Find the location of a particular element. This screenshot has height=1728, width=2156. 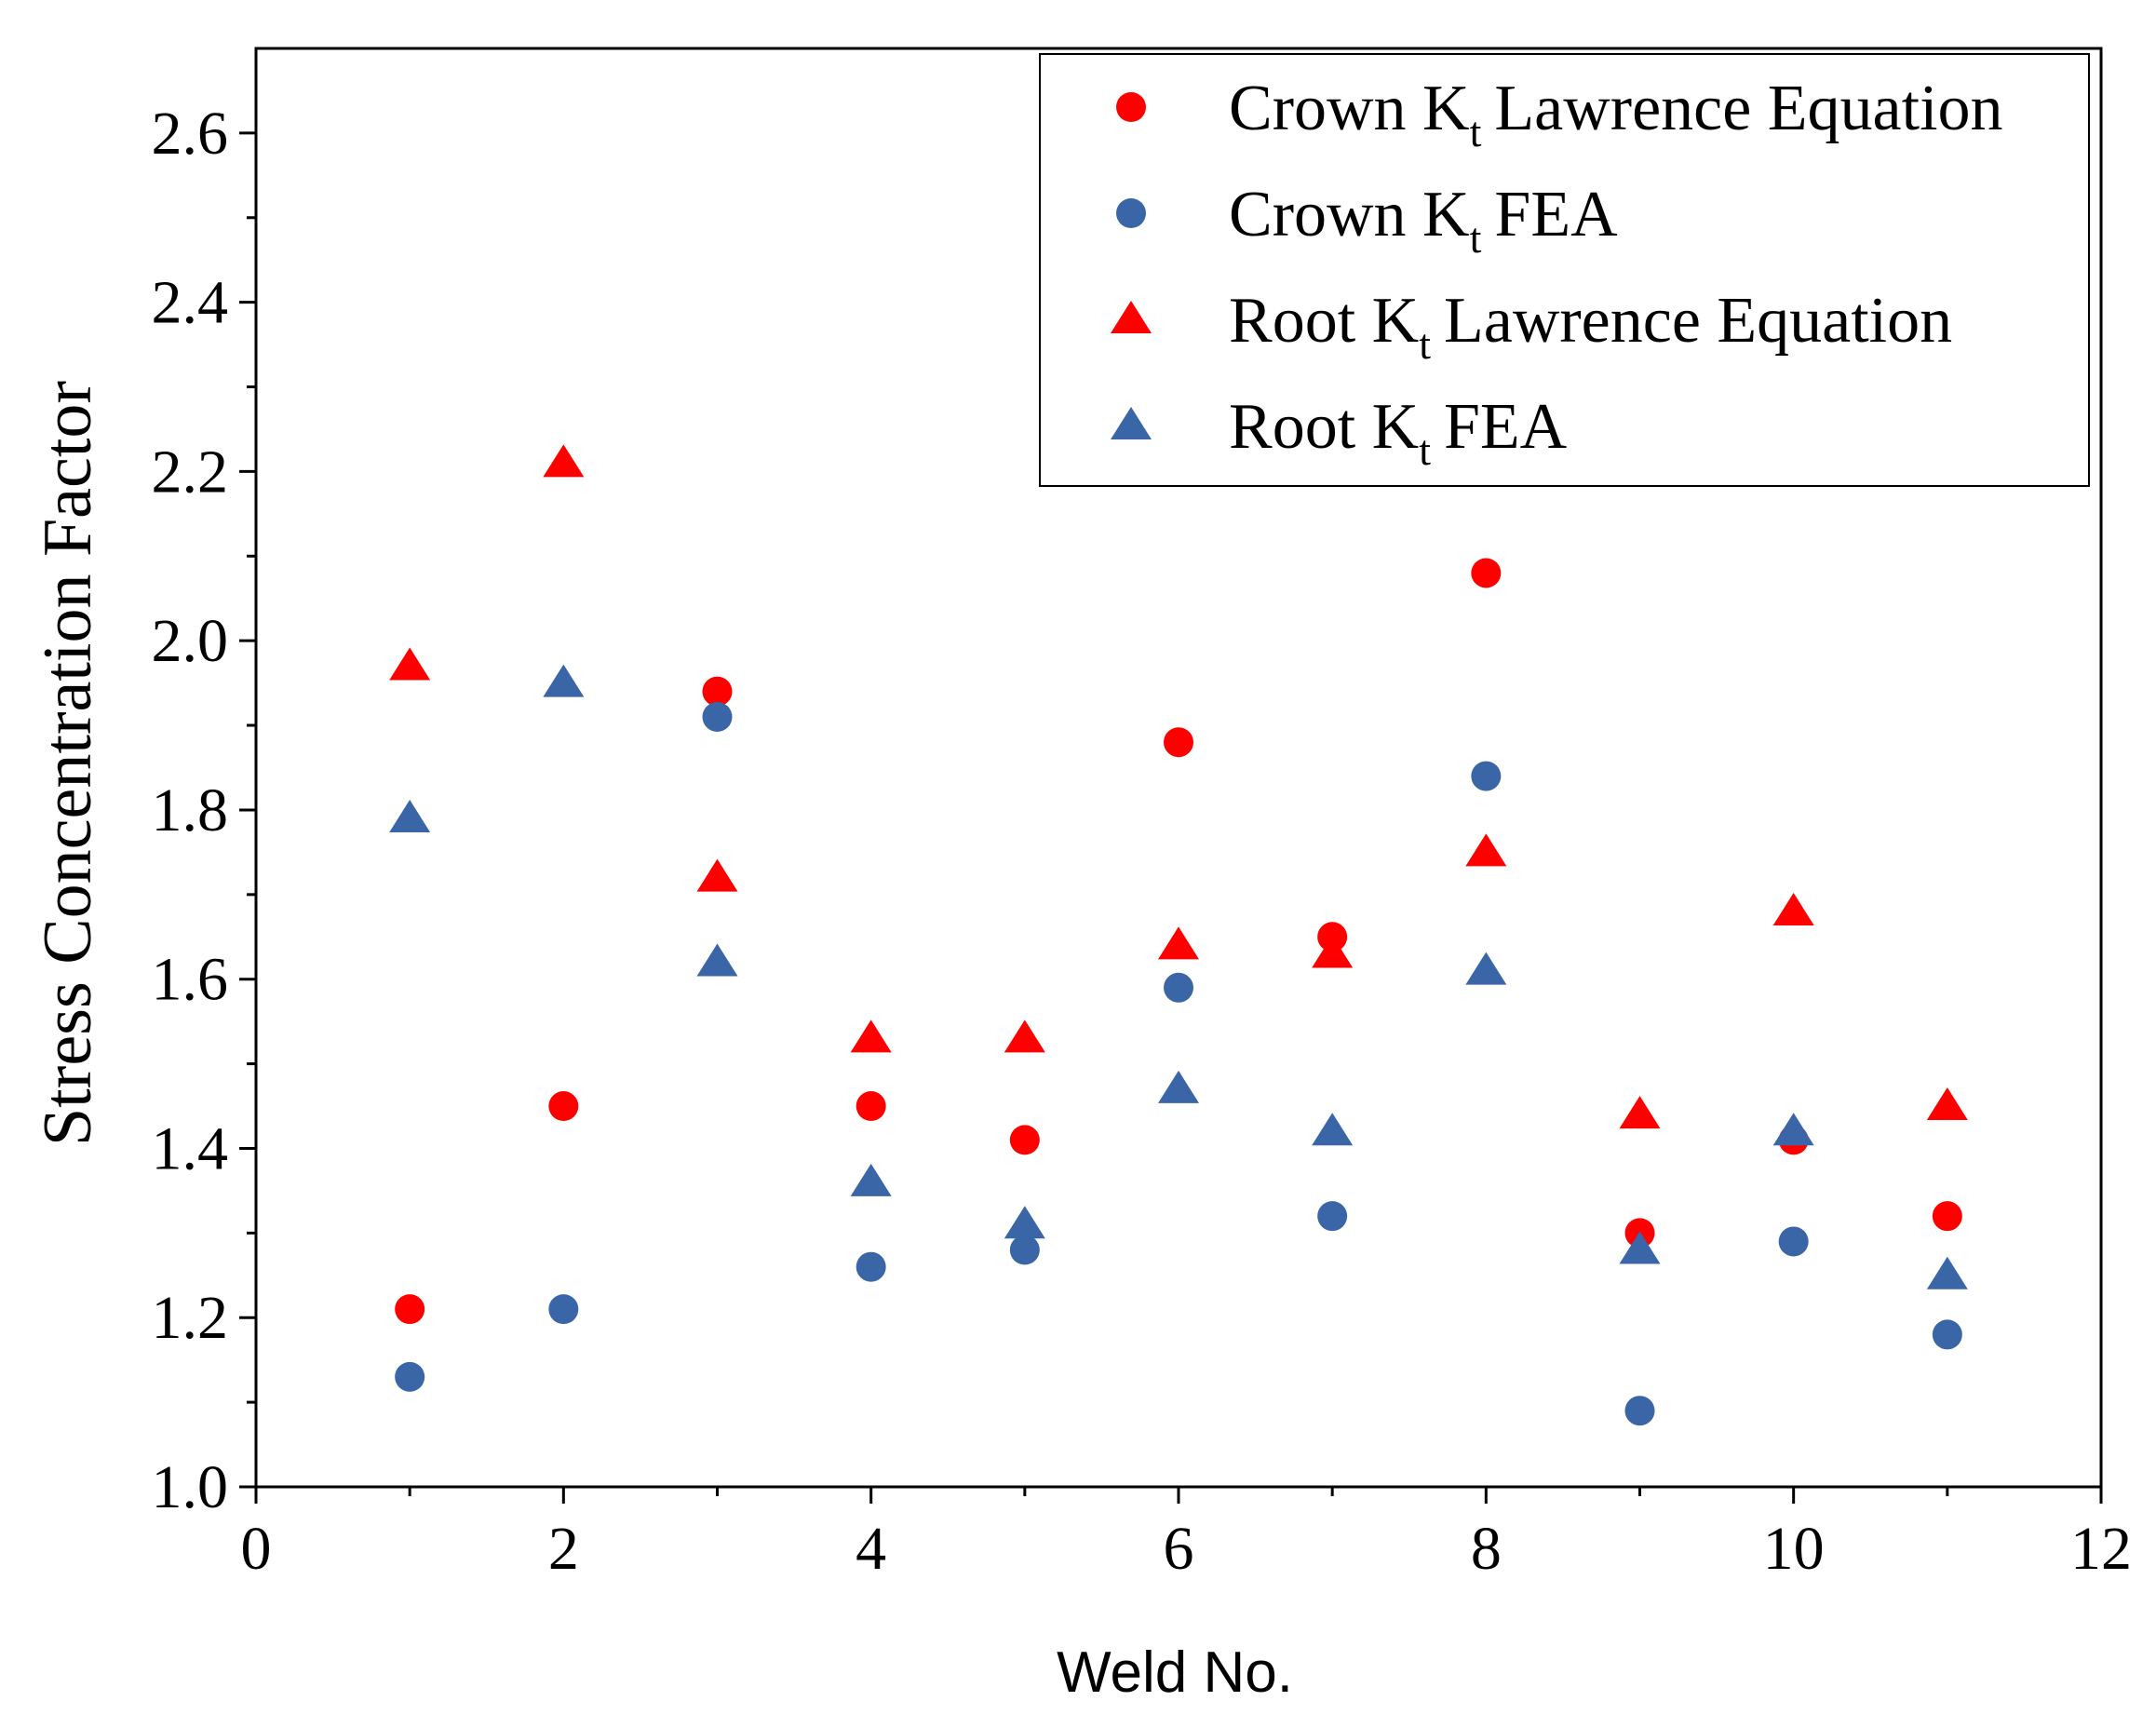

x-tick-label: 6 is located at coordinates (1179, 1549).